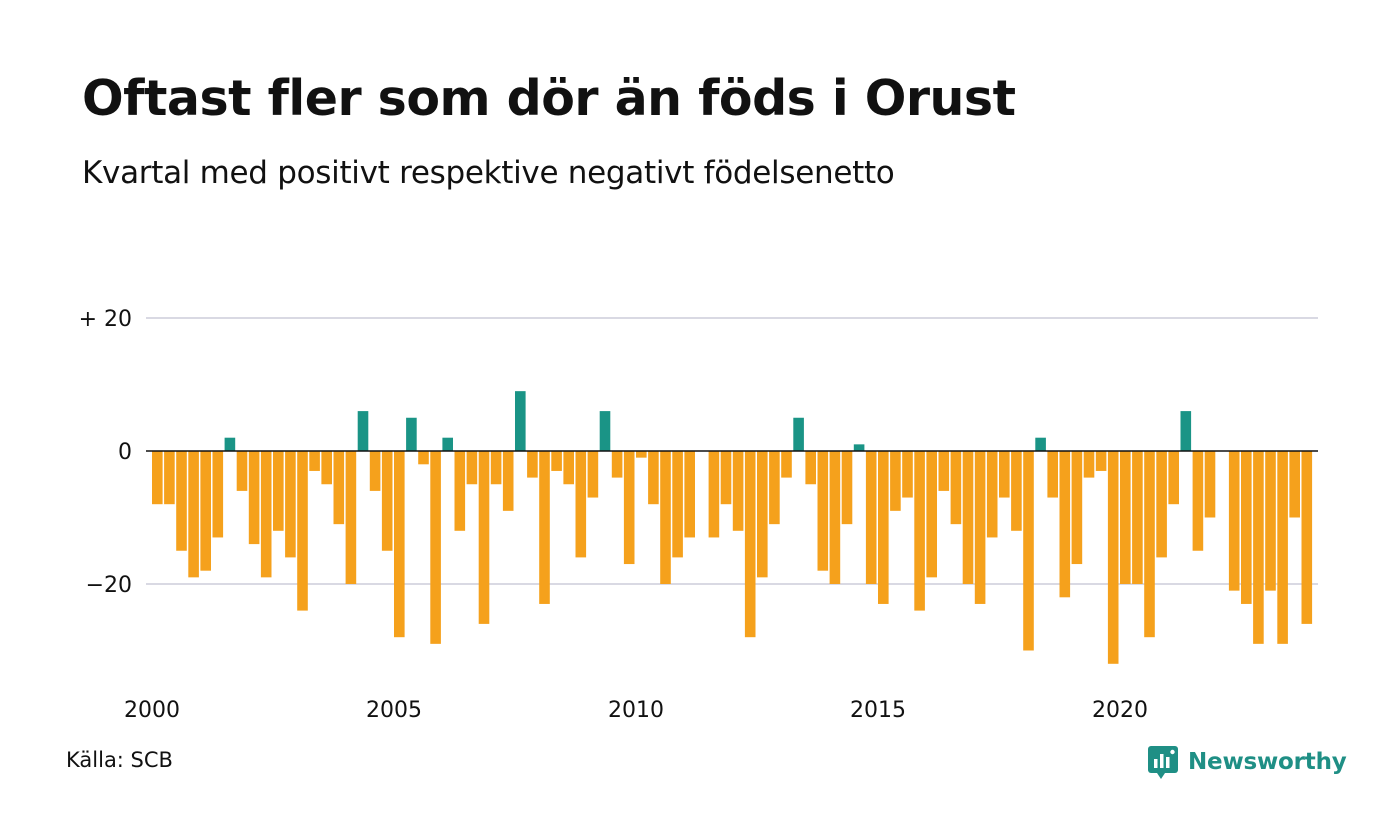  I want to click on x-tick-label: 2020, so click(1120, 710).